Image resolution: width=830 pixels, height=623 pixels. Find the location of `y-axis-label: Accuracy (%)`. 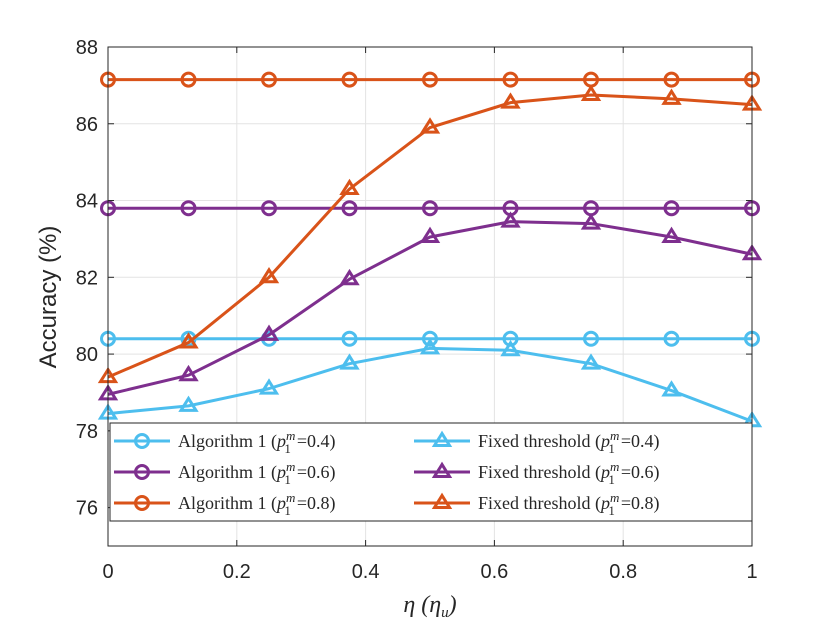

y-axis-label: Accuracy (%) is located at coordinates (48, 297).